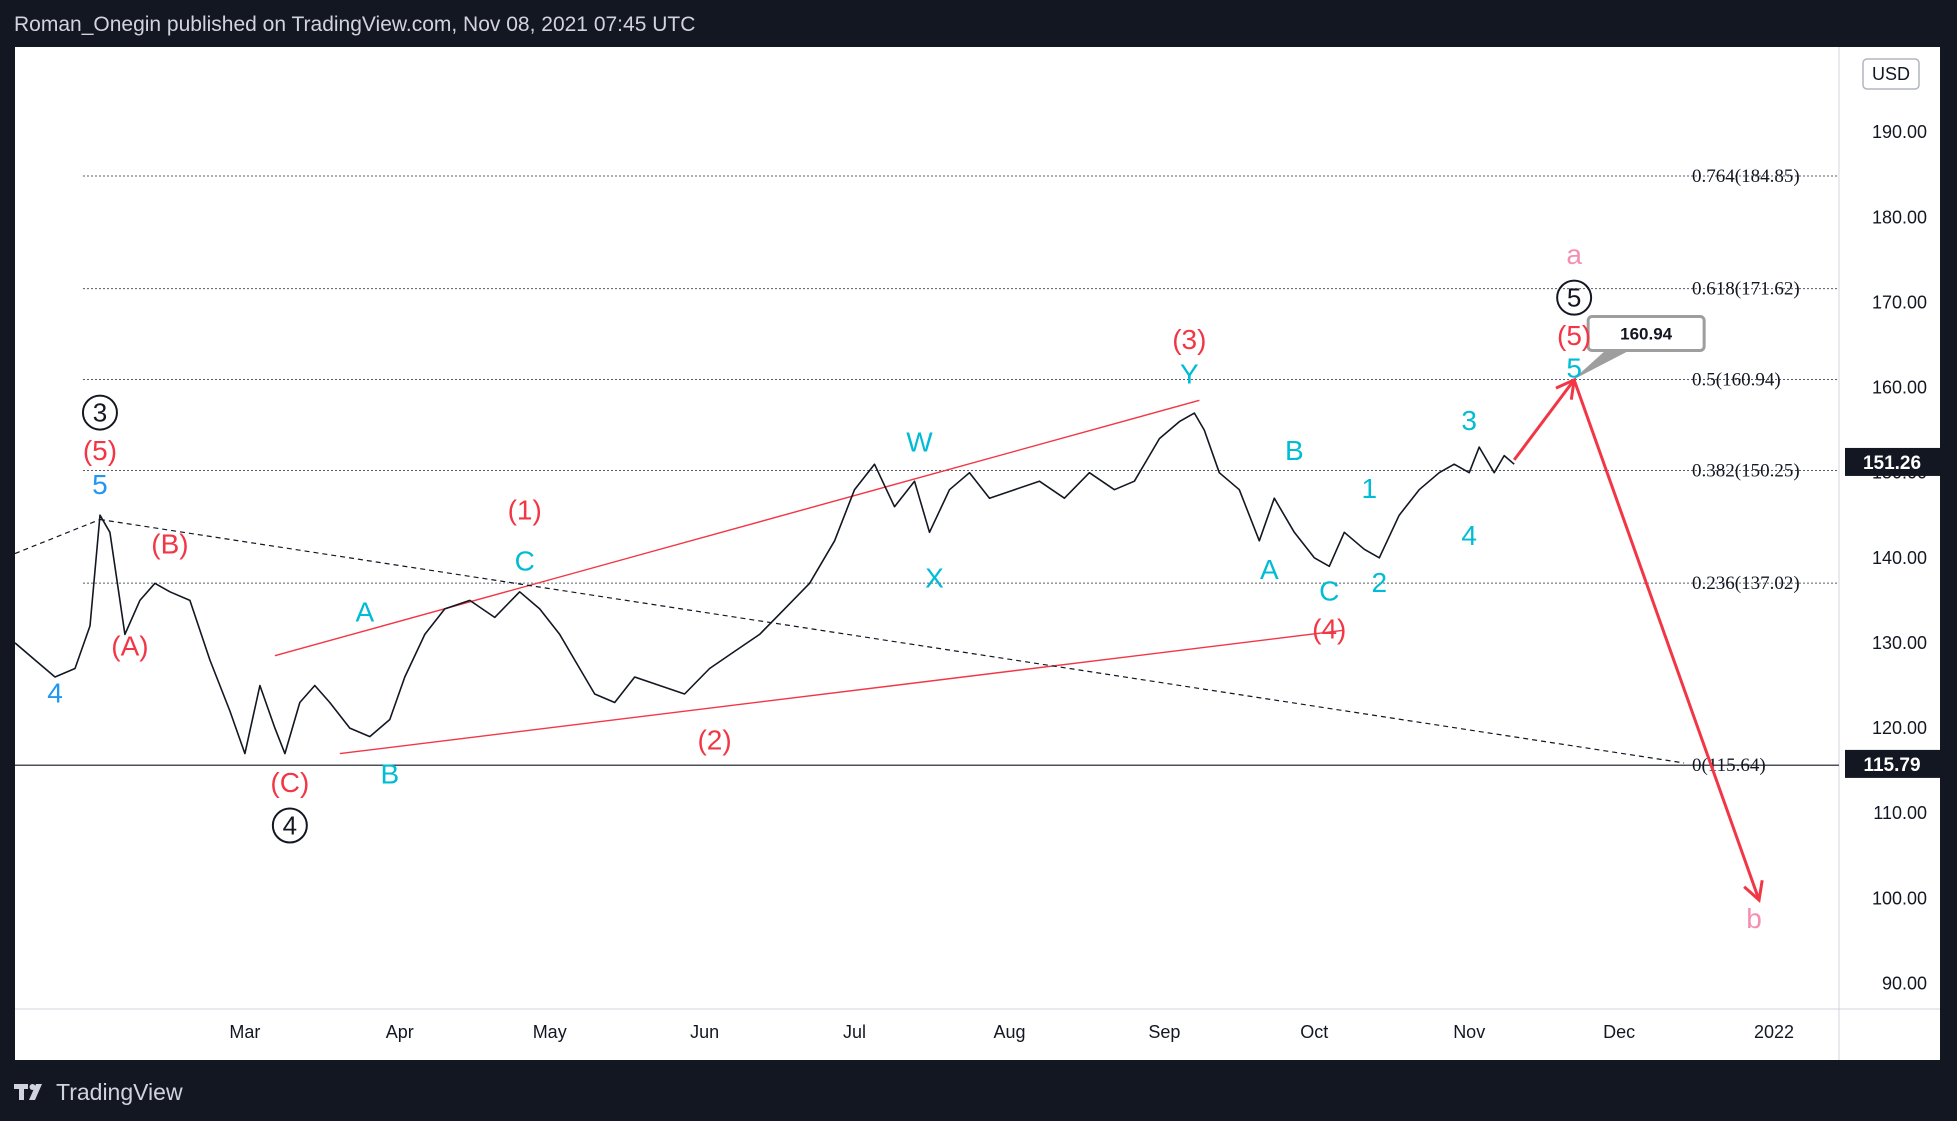  What do you see at coordinates (1729, 765) in the screenshot?
I see `fib-level-label: 0(115.64)` at bounding box center [1729, 765].